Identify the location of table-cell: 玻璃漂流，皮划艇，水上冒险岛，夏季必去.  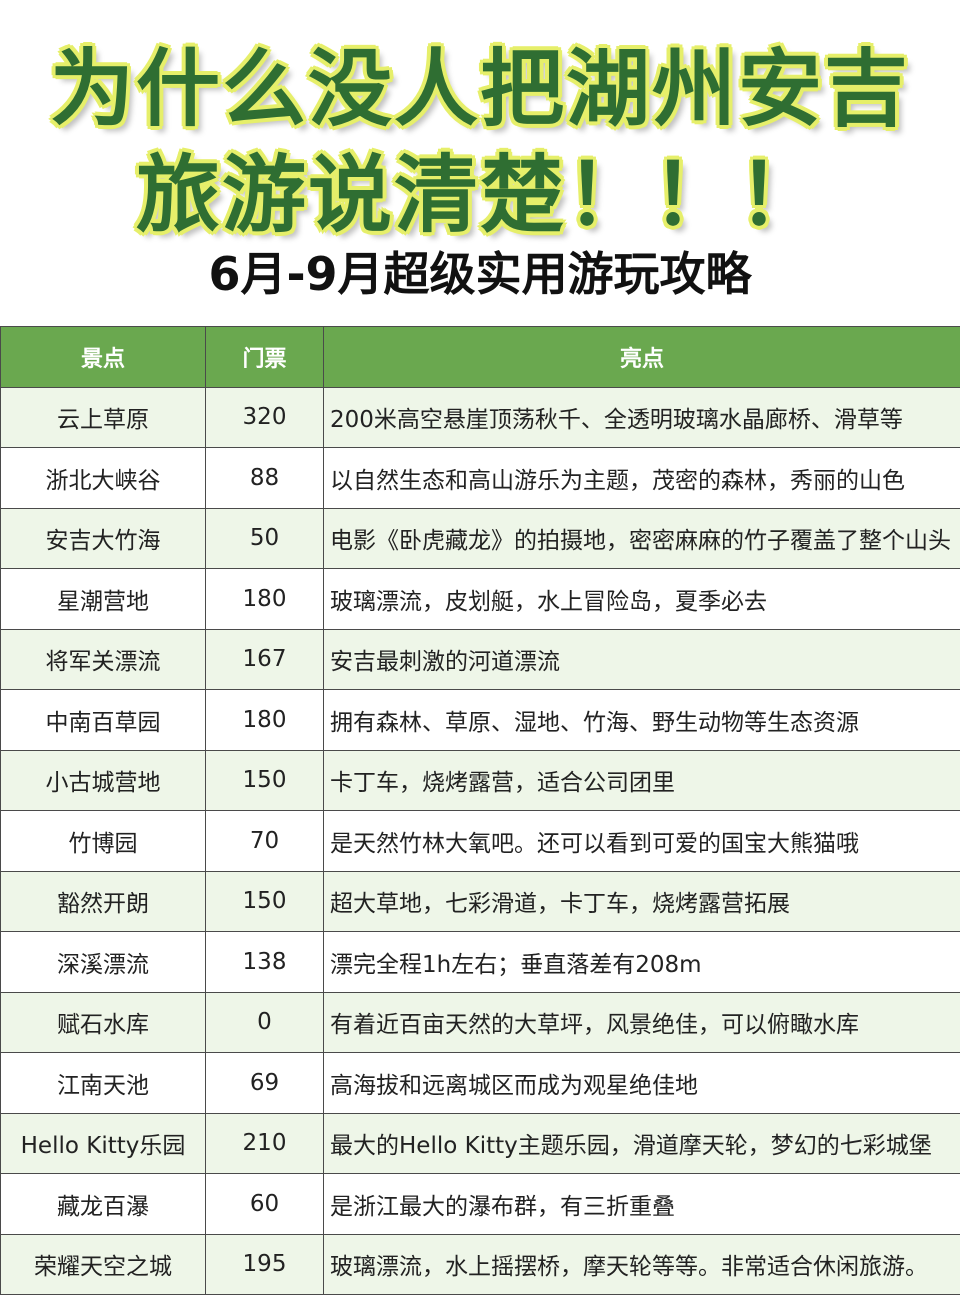
(642, 599).